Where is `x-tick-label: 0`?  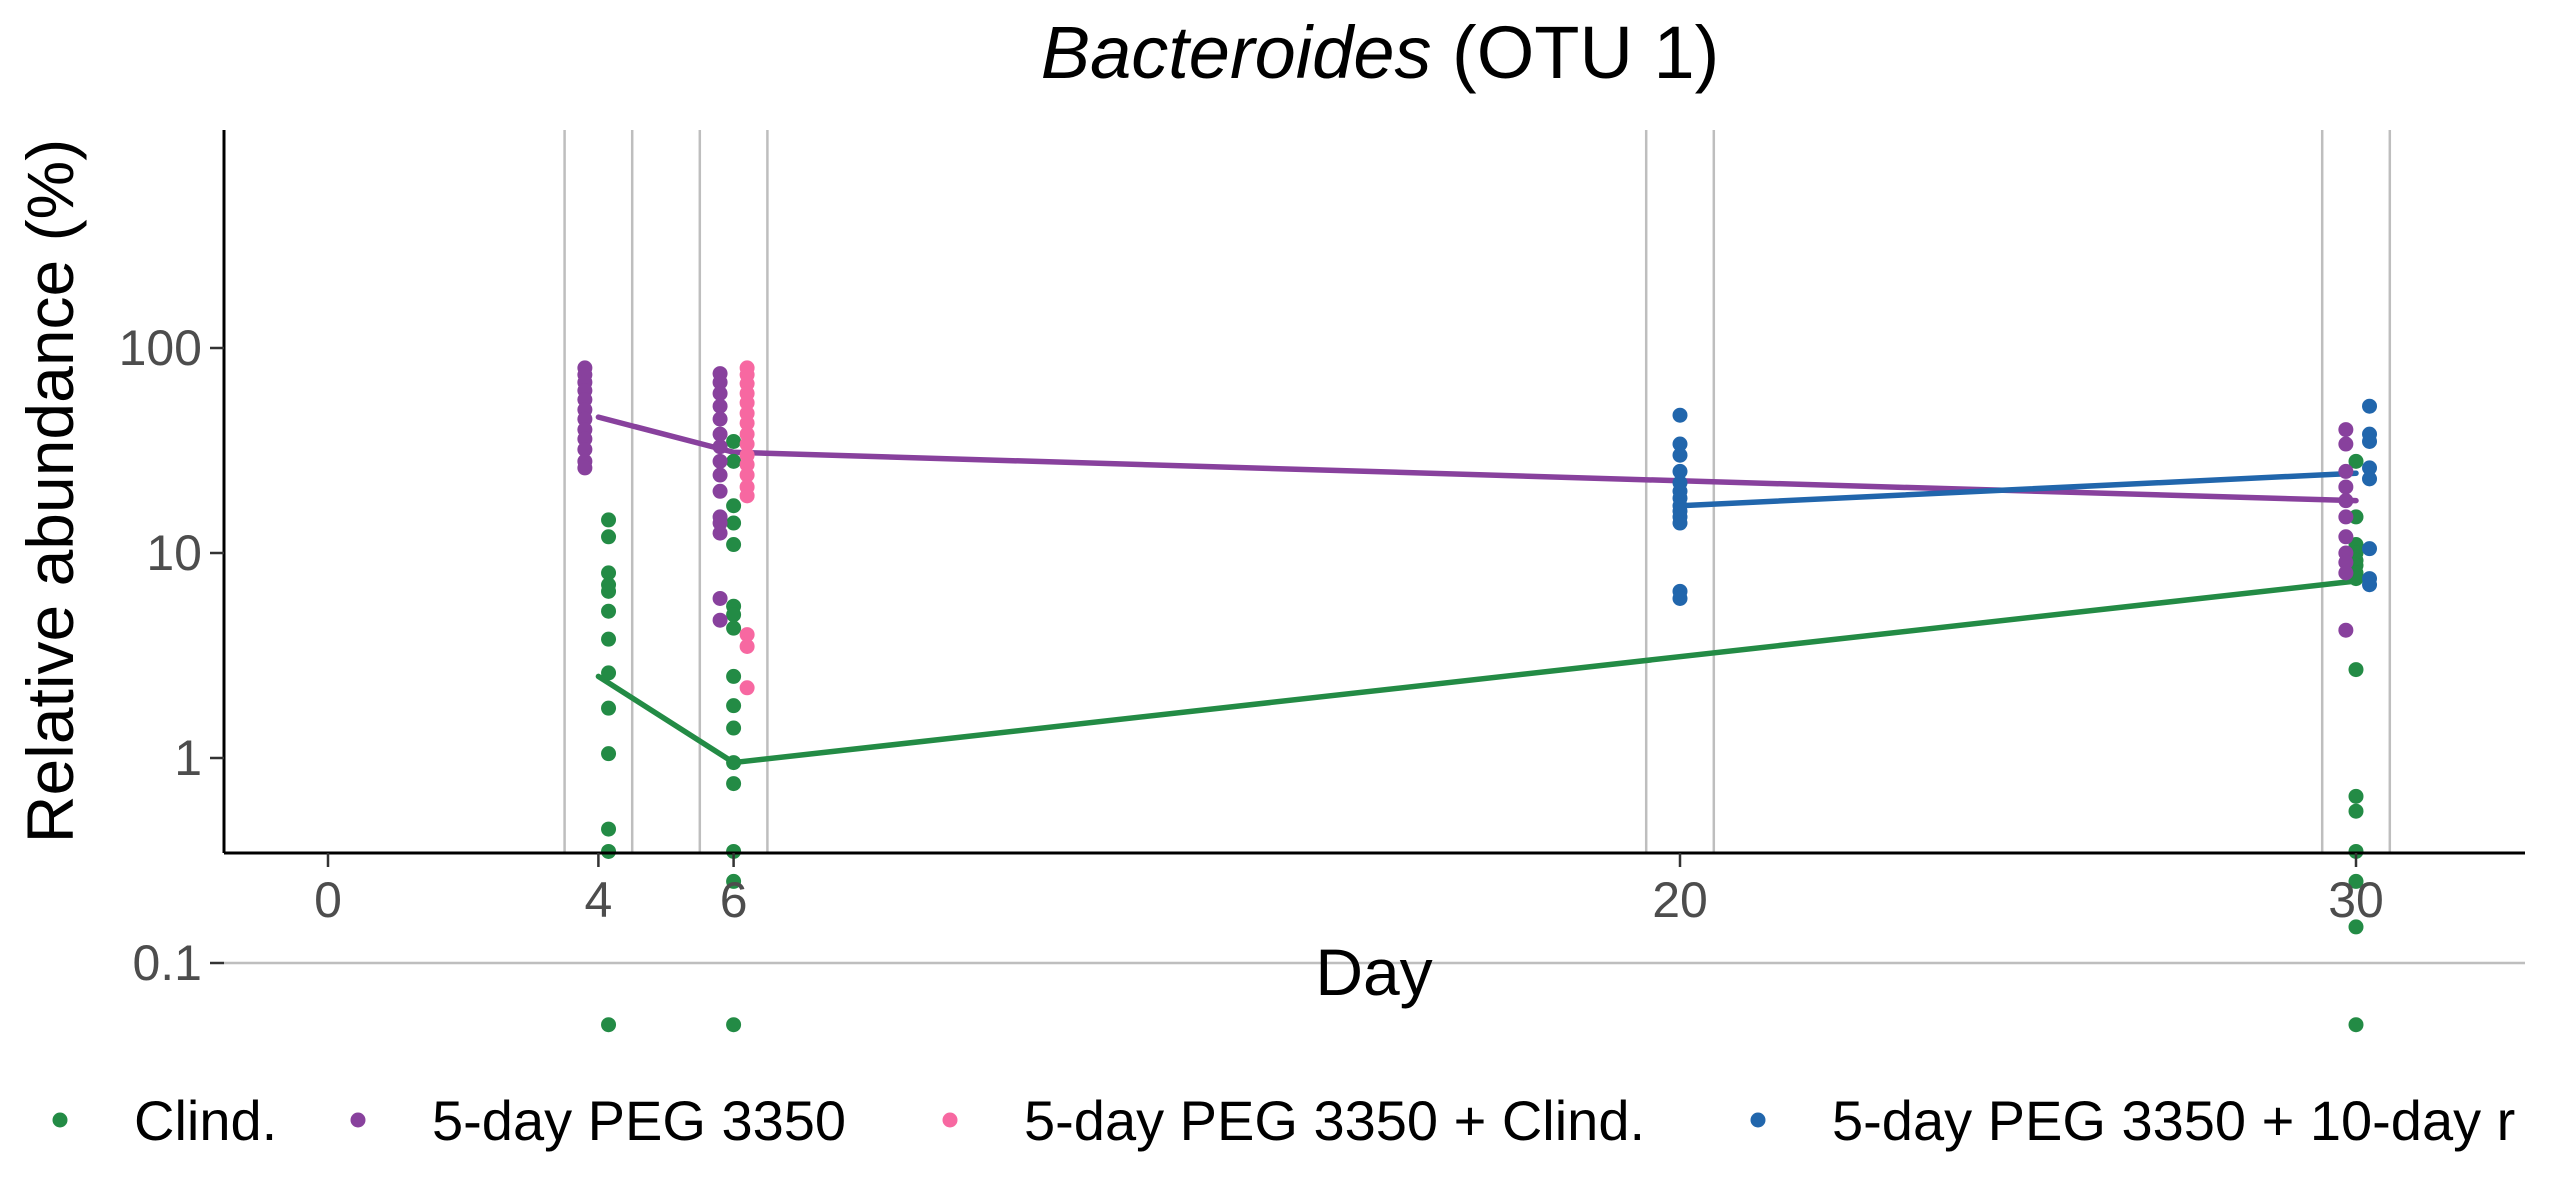 x-tick-label: 0 is located at coordinates (328, 900).